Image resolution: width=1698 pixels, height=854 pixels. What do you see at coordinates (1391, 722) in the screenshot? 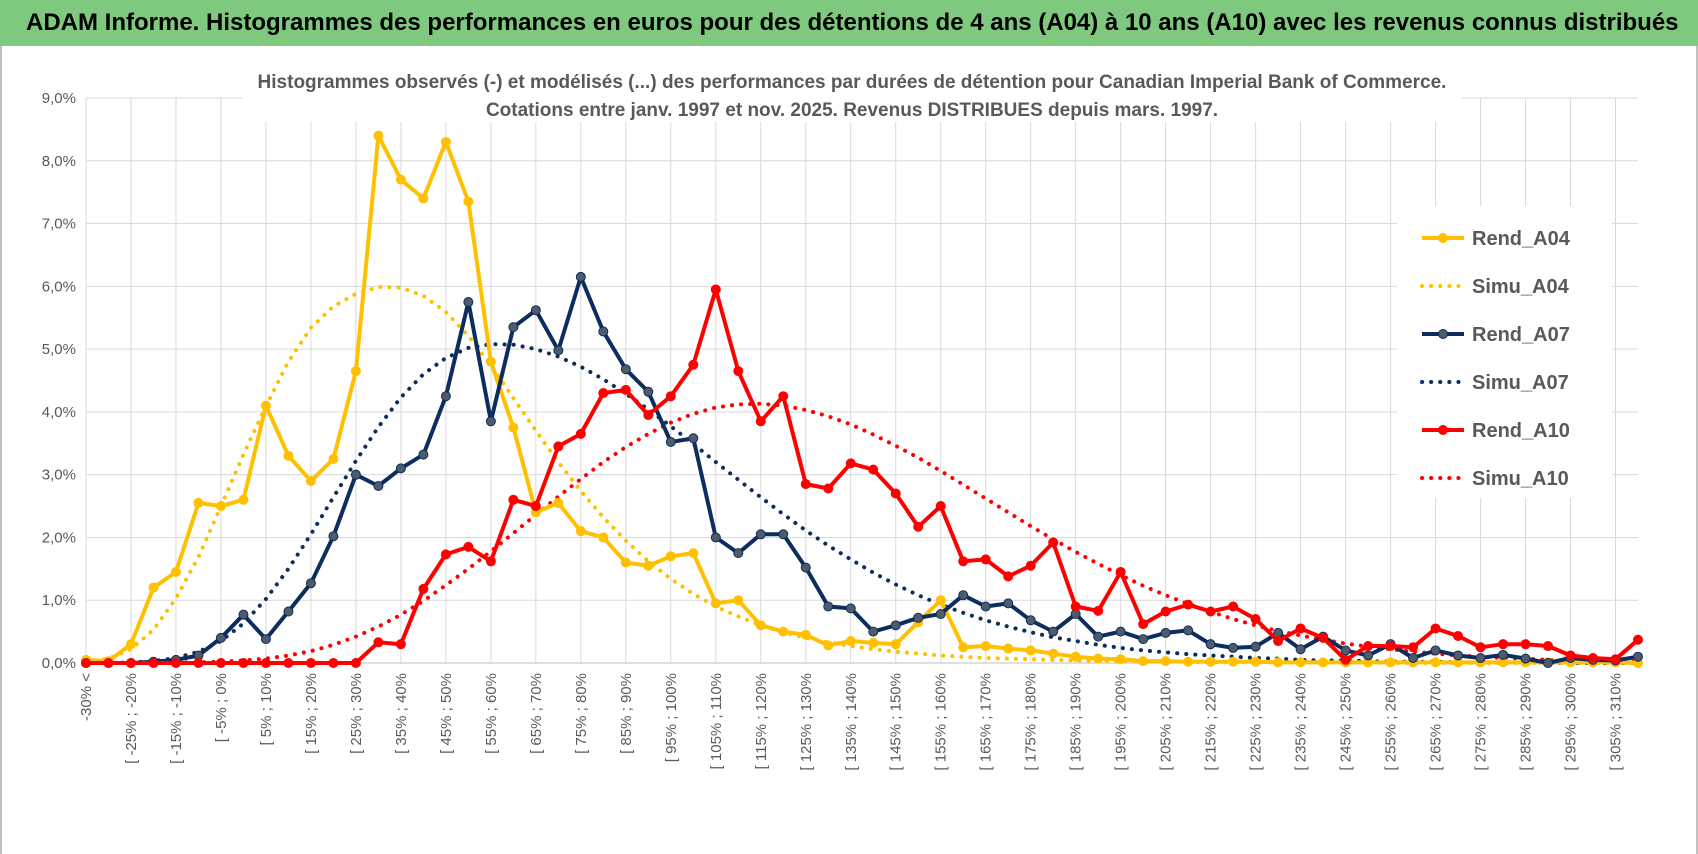
I see `x-tick-label: [ 255% ; 260%` at bounding box center [1391, 722].